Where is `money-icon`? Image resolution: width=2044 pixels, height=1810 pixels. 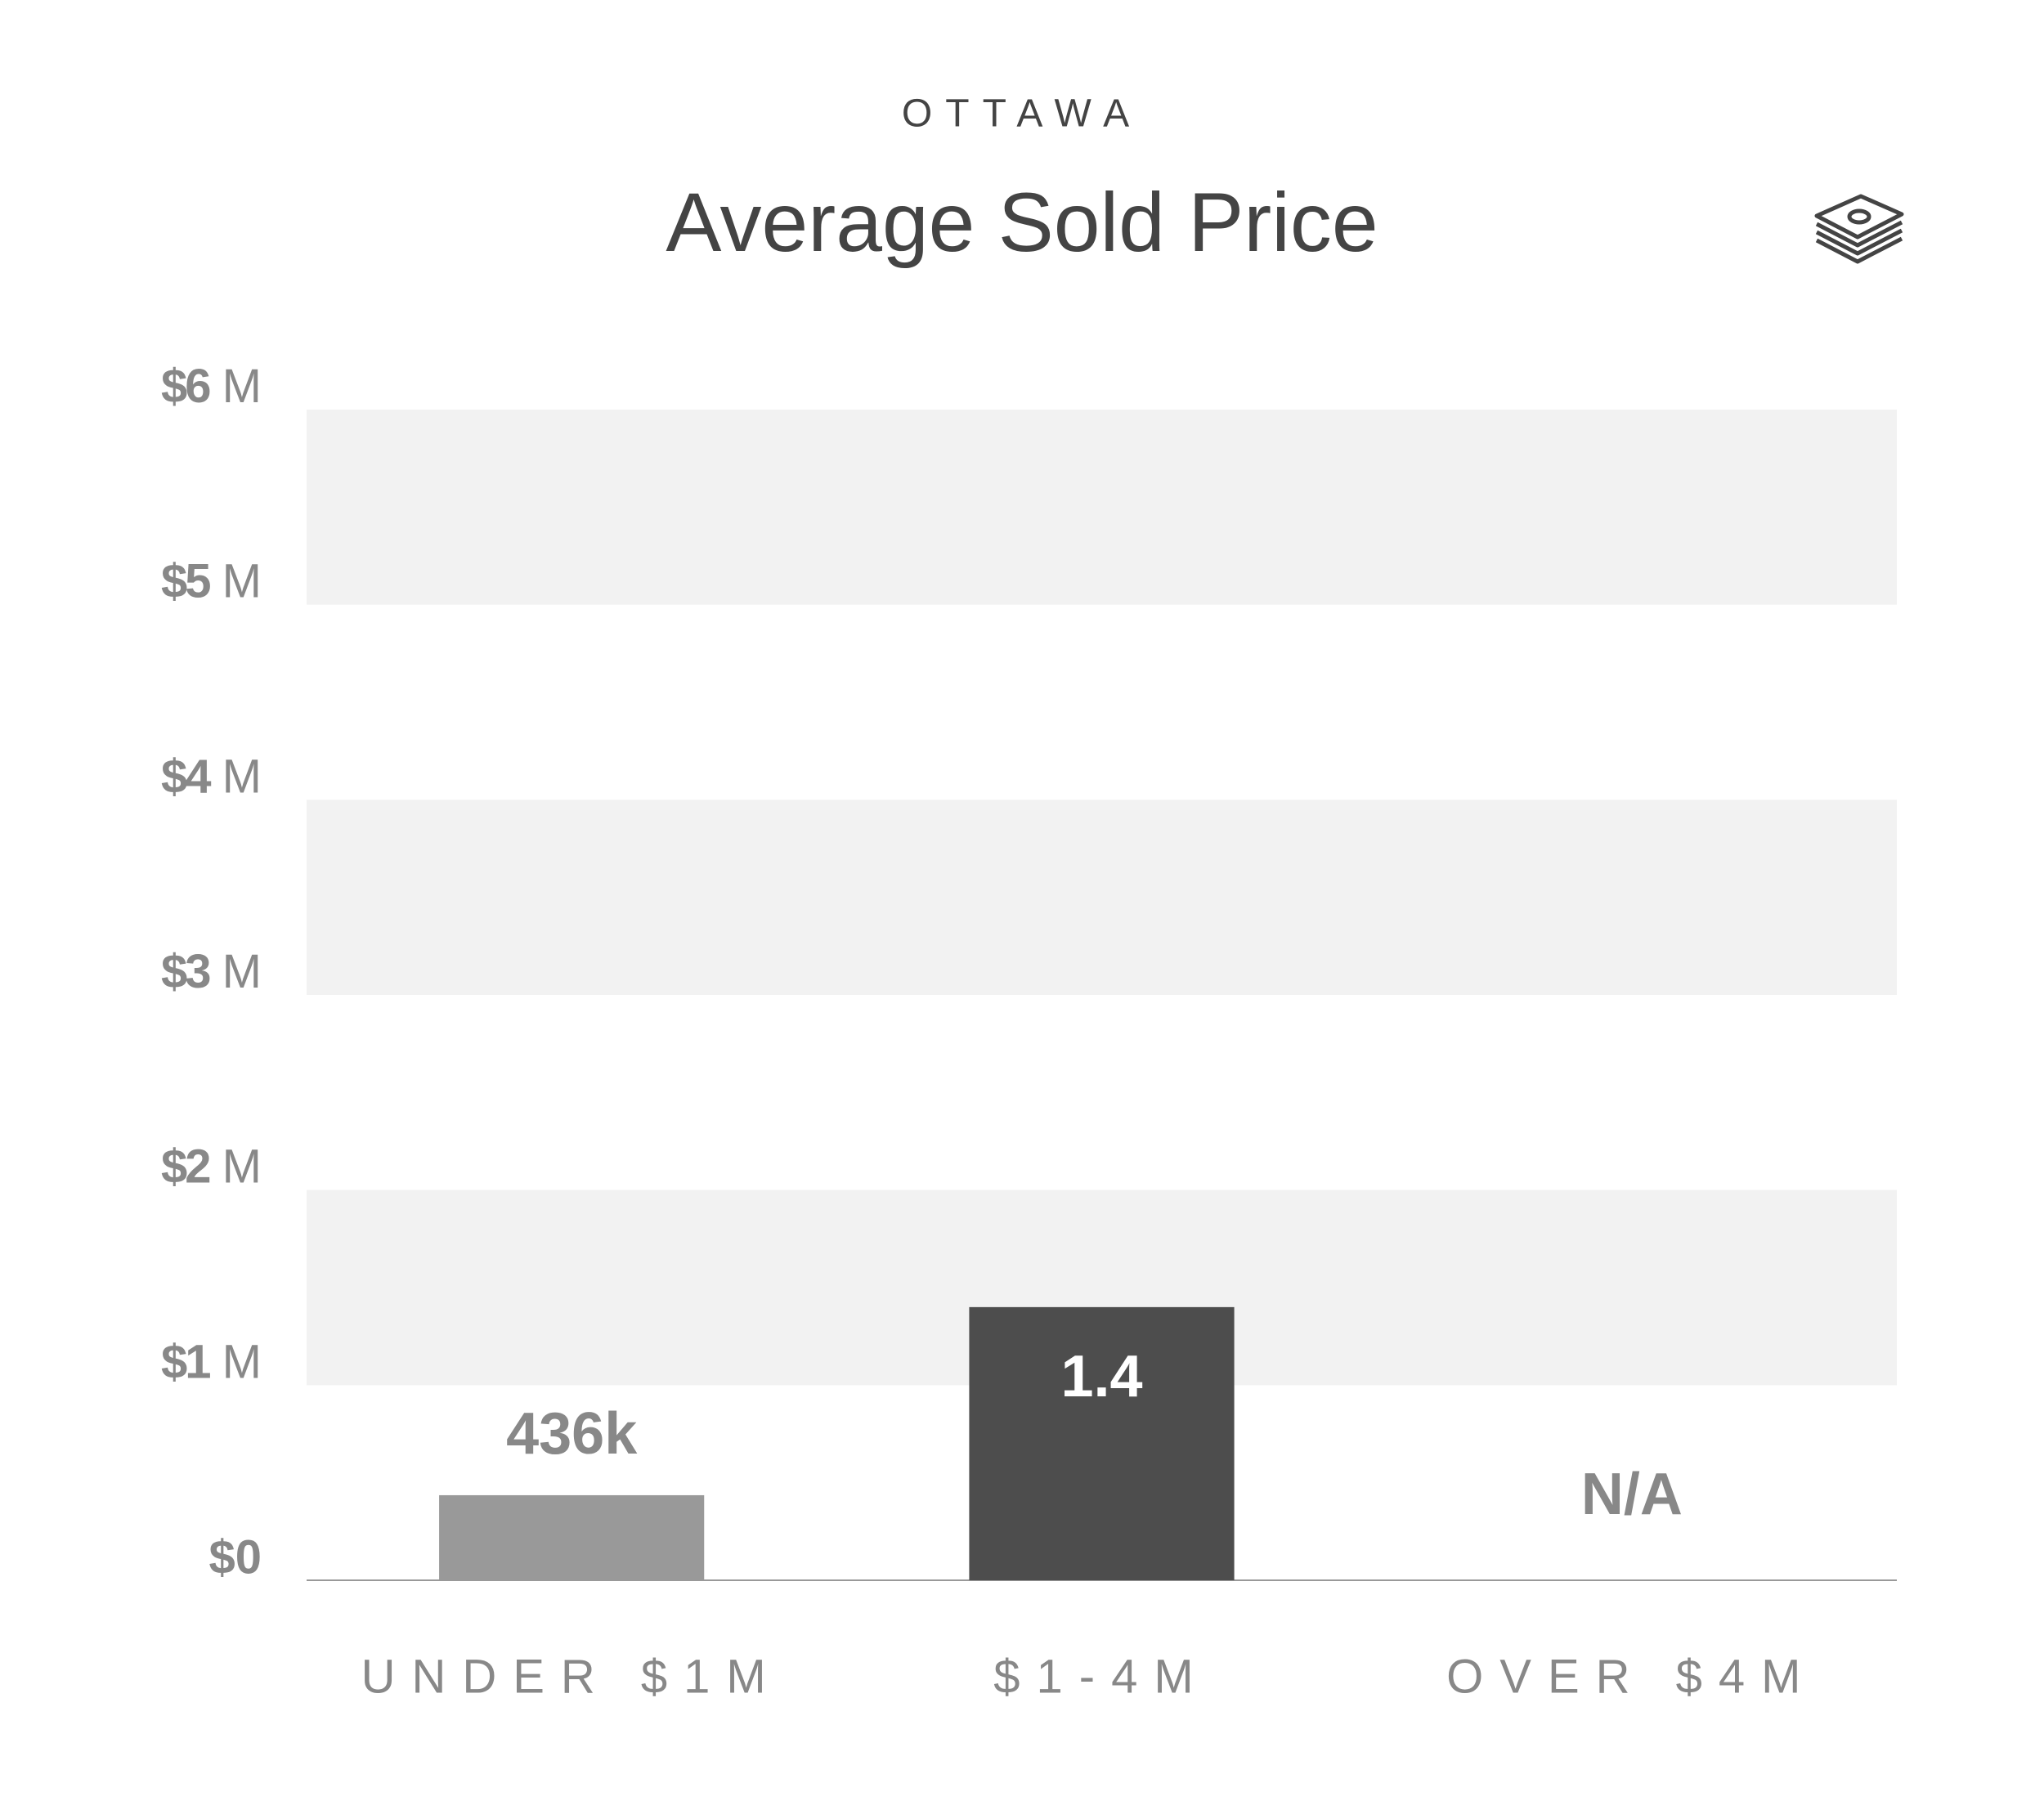
money-icon is located at coordinates (1859, 229).